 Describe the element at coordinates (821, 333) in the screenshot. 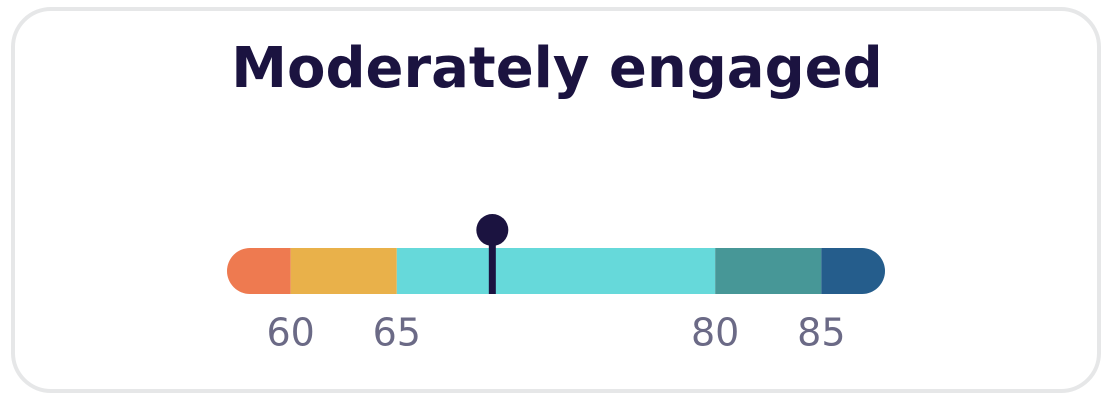

I see `tick-label: 85` at that location.